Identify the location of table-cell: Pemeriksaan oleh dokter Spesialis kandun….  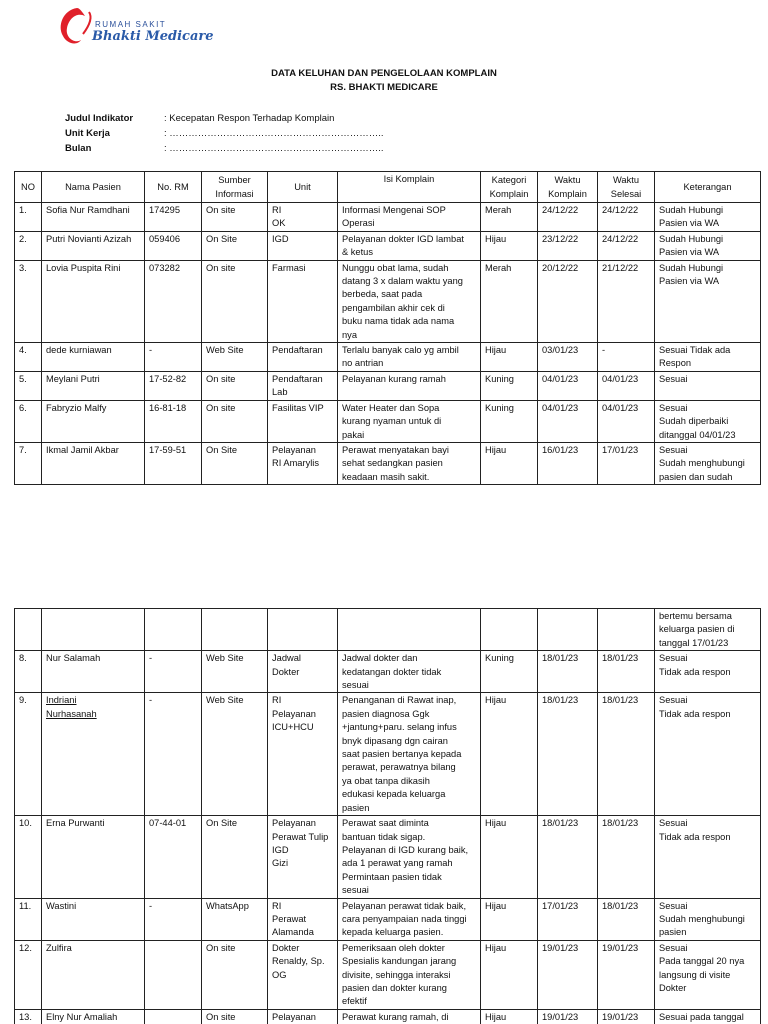
(409, 974).